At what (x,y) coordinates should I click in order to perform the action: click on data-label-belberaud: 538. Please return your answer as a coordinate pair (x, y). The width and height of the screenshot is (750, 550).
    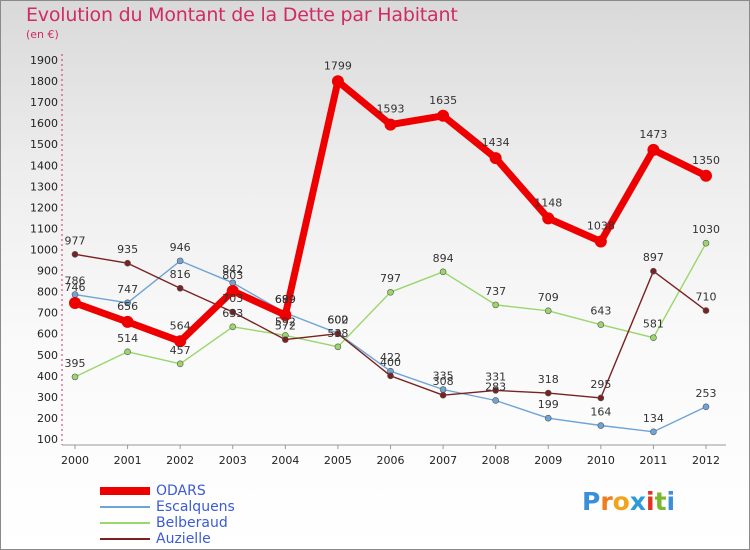
    Looking at the image, I should click on (337, 333).